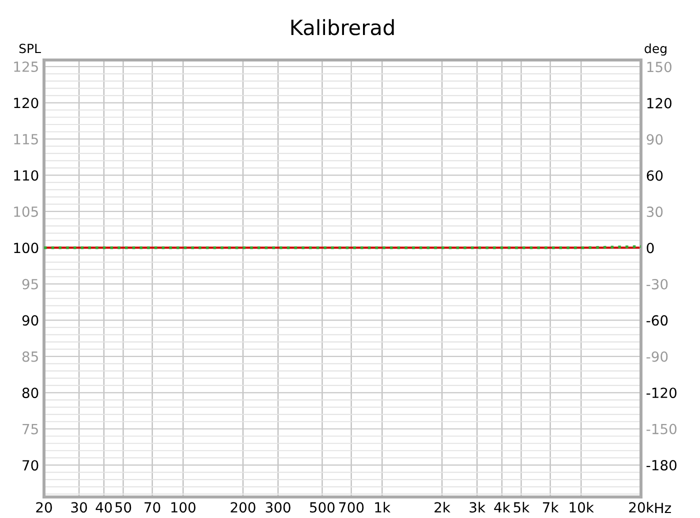  I want to click on x-tick-label: 50, so click(123, 507).